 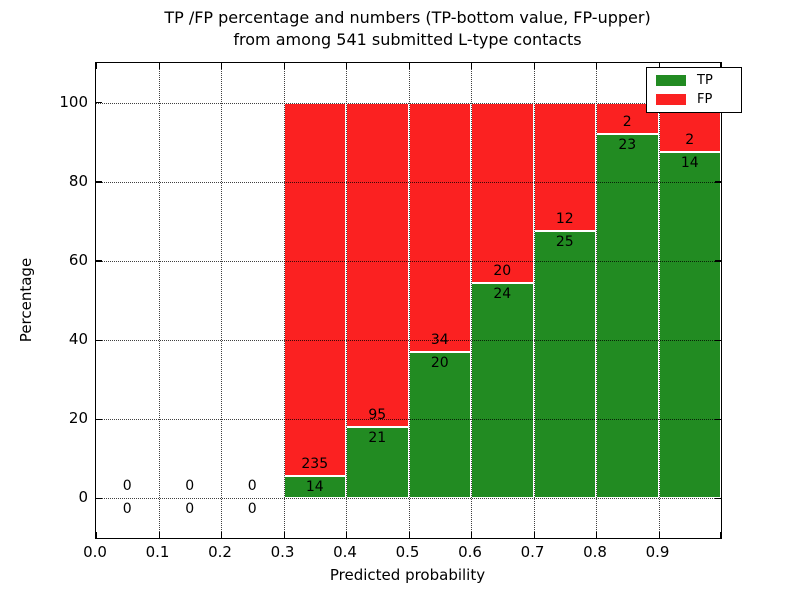 I want to click on legend-swatch-tp, so click(x=671, y=80).